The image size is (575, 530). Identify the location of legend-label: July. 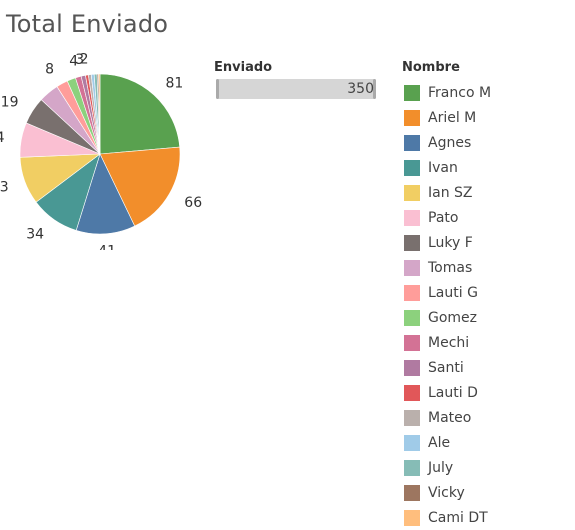
(441, 467).